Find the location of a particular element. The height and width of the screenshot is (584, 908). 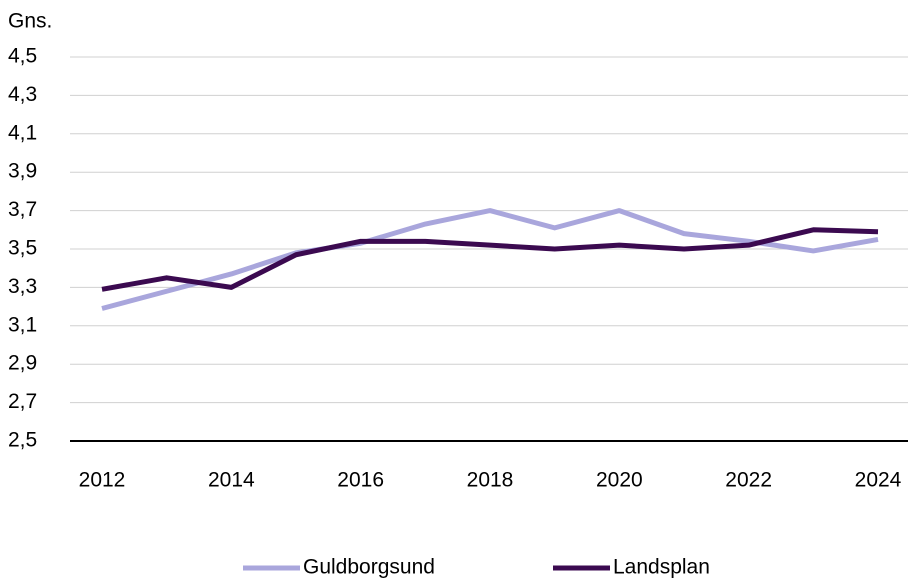

y-tick-label: 4,5 is located at coordinates (22, 56).